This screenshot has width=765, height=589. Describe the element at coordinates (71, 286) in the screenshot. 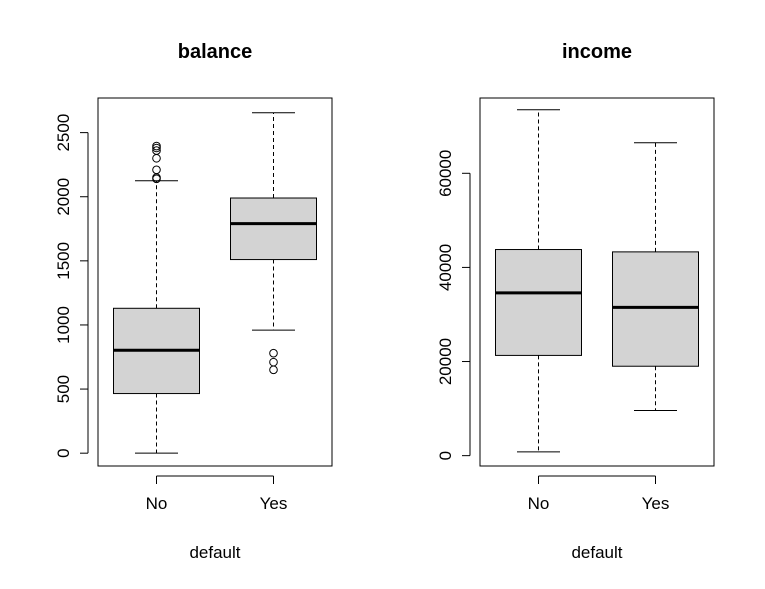

I see `y-axis: 0 500 1000 1500 2000 2500` at that location.